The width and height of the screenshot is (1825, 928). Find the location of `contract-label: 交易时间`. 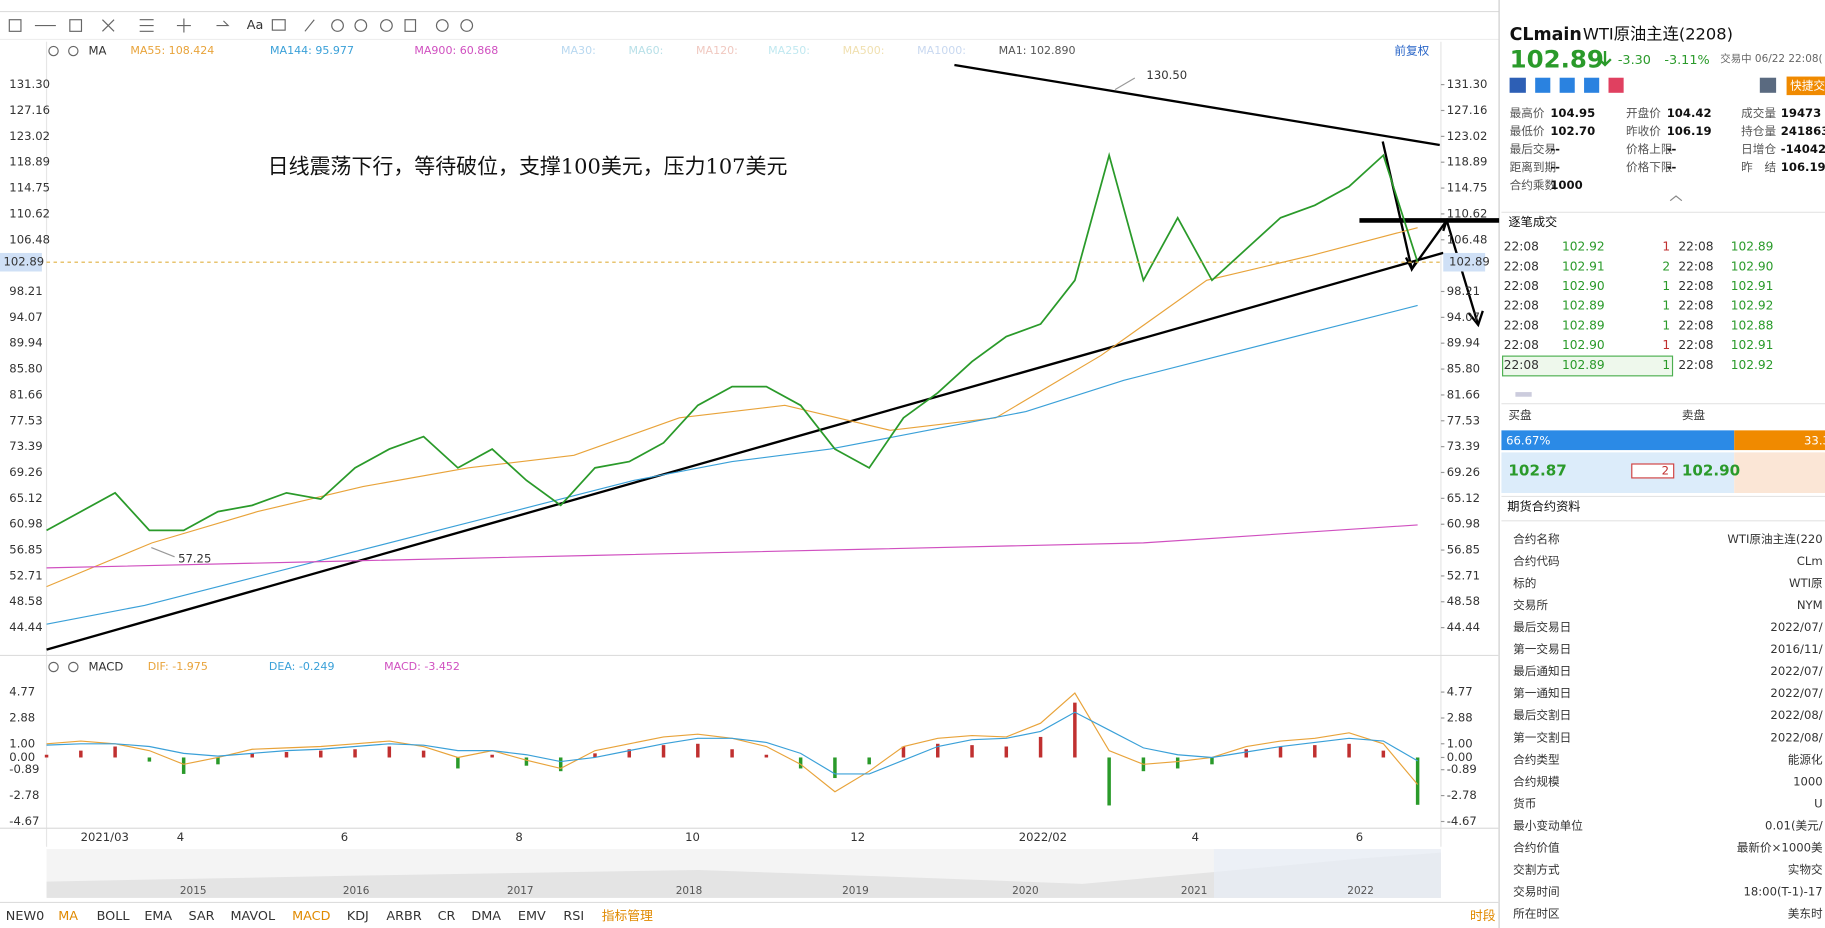

contract-label: 交易时间 is located at coordinates (1536, 892).